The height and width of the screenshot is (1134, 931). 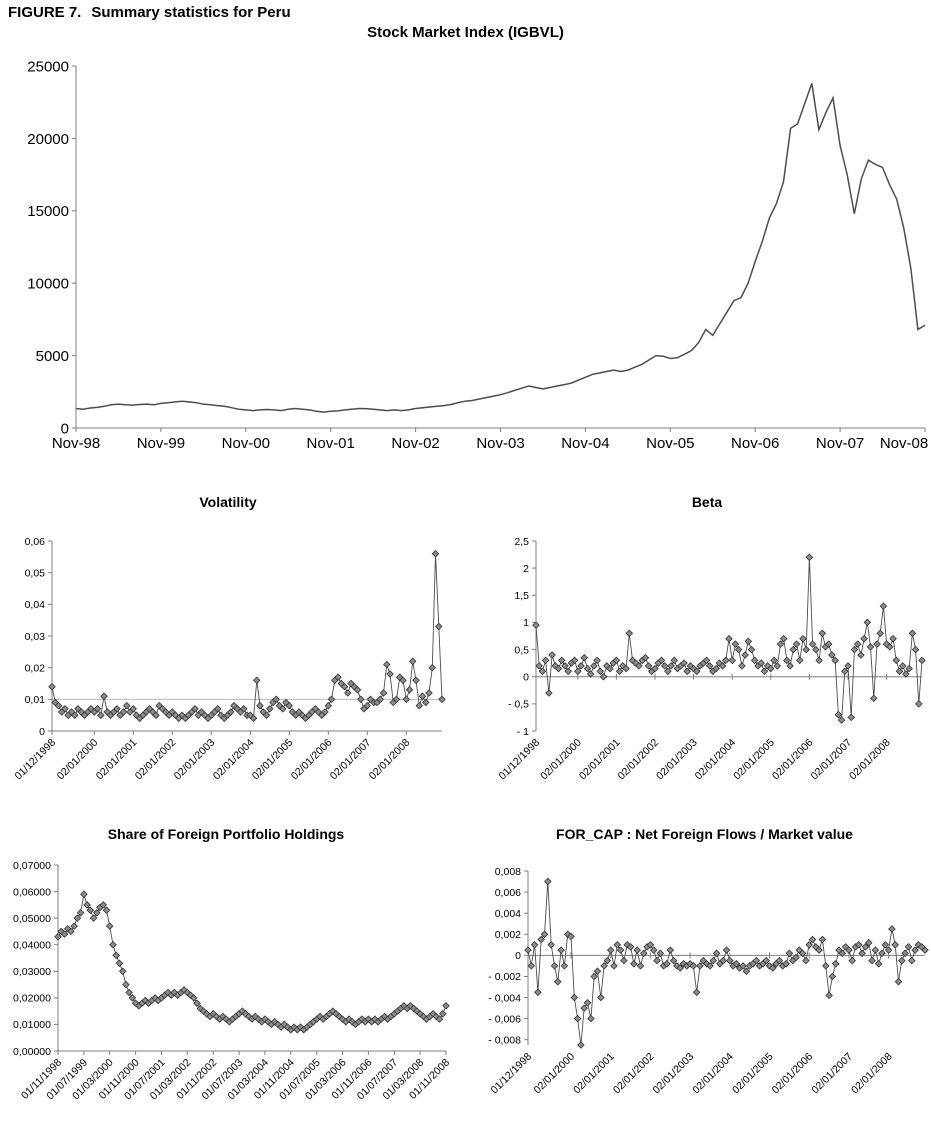 What do you see at coordinates (32, 1052) in the screenshot?
I see `svg-text: 0,00000` at bounding box center [32, 1052].